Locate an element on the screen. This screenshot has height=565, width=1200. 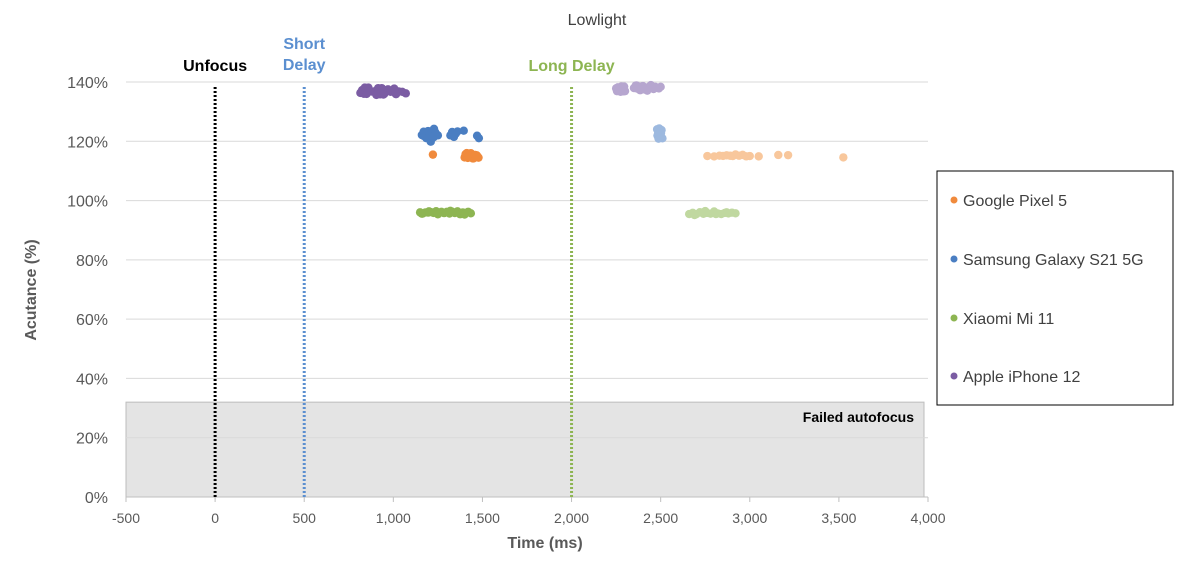
y-tick-label: 60% is located at coordinates (92, 320).